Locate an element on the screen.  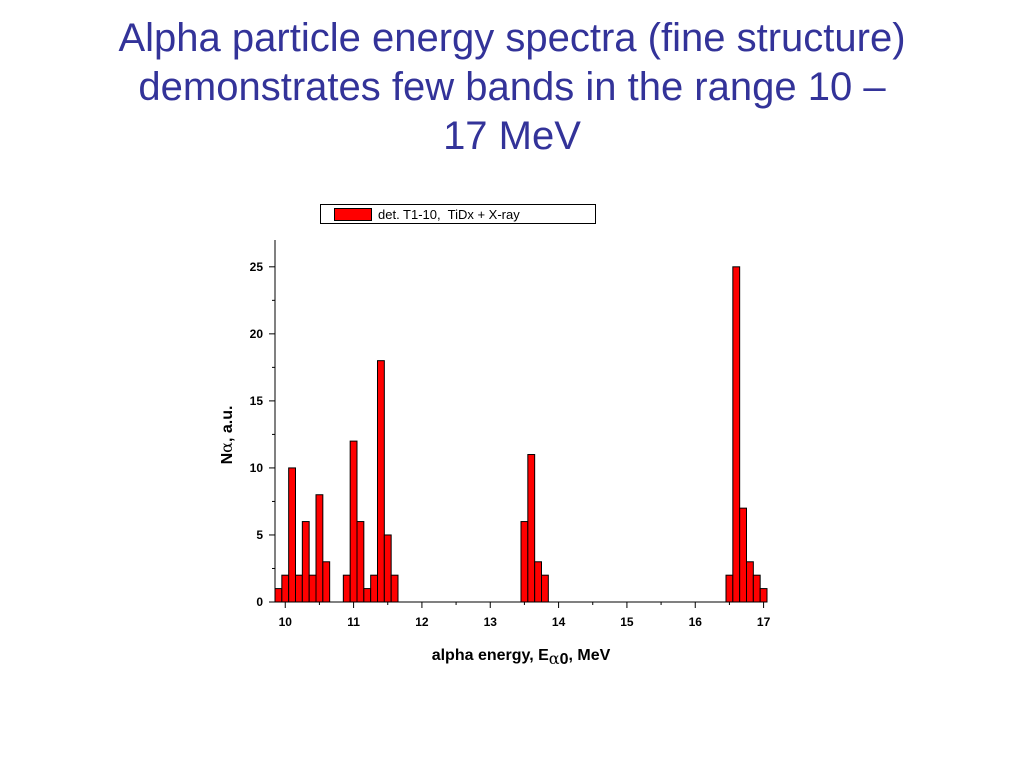
legend-swatch is located at coordinates (353, 214).